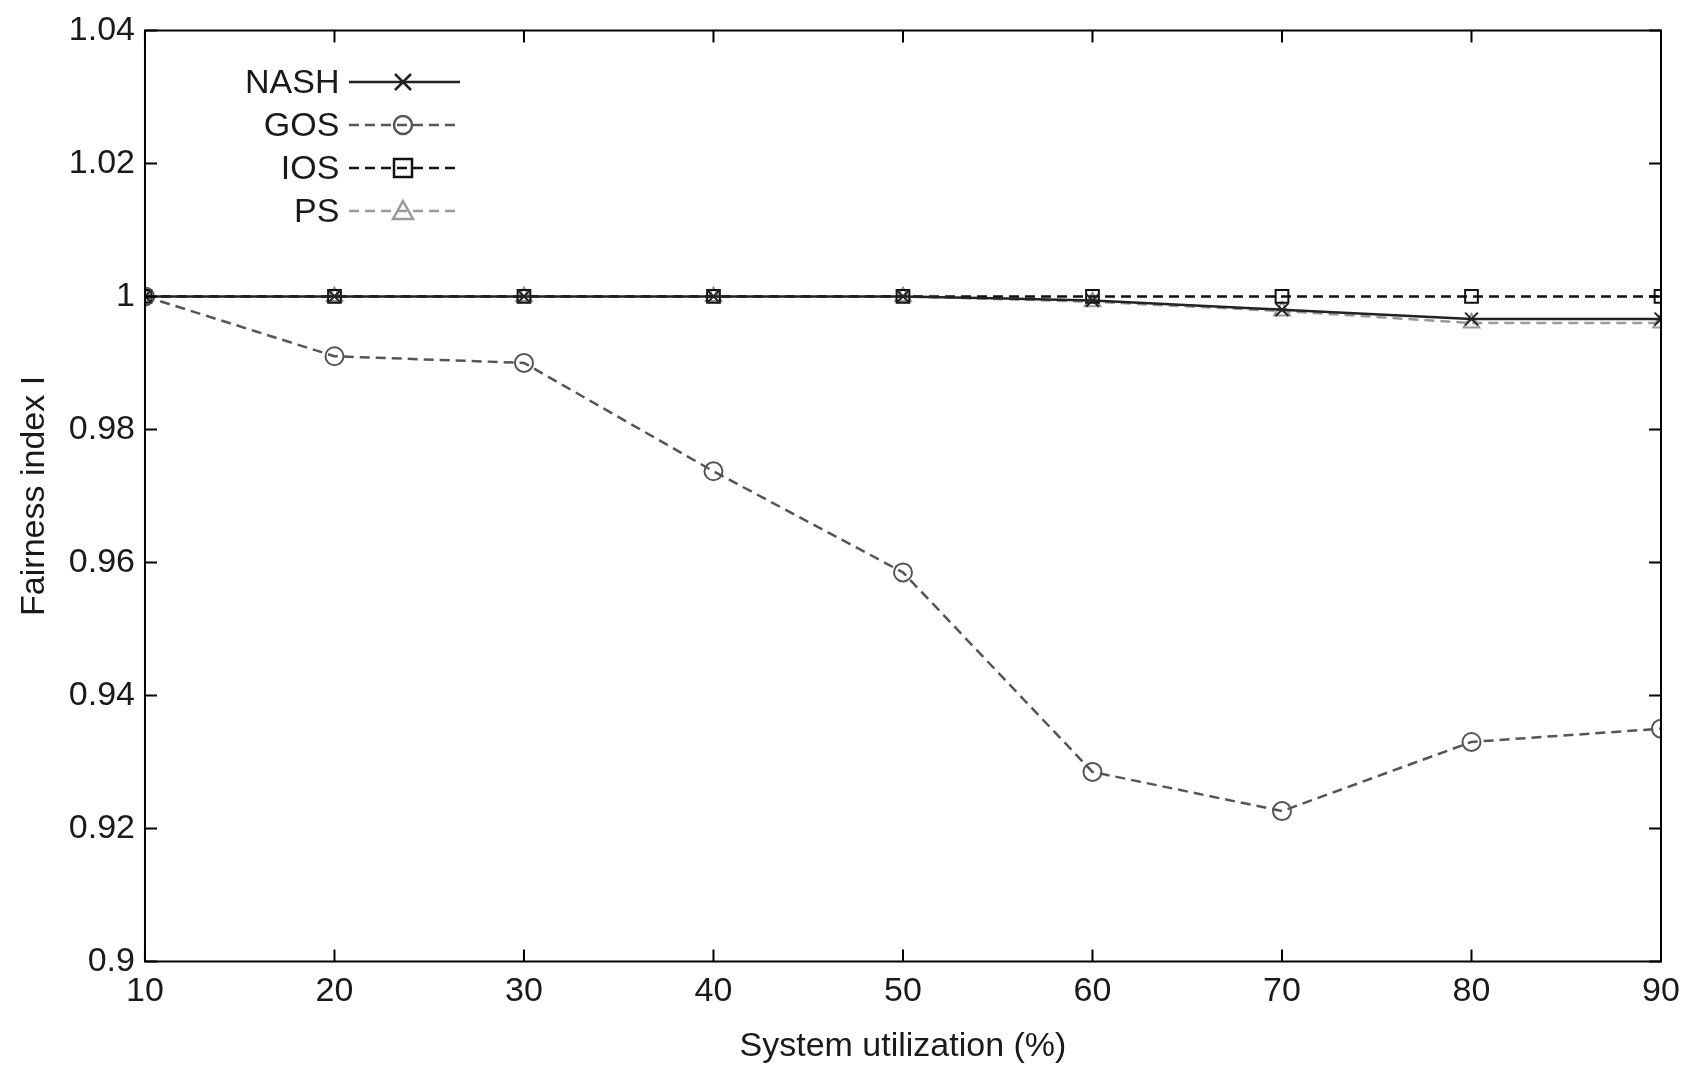 The width and height of the screenshot is (1691, 1081). What do you see at coordinates (101, 692) in the screenshot?
I see `y-tick-label: 0.94` at bounding box center [101, 692].